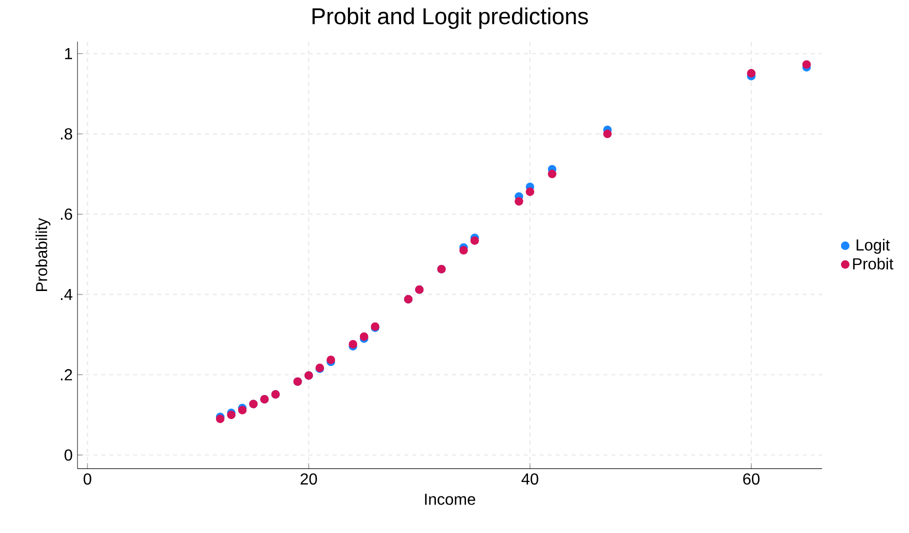 This screenshot has width=909, height=533. What do you see at coordinates (873, 264) in the screenshot?
I see `legend-label: Probit` at bounding box center [873, 264].